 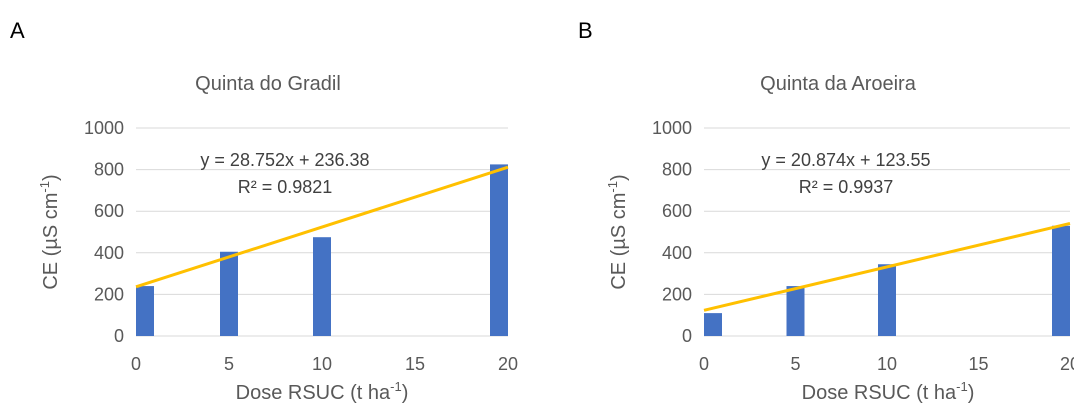 I want to click on trendline-equation: y = 20.874x + 123.55, so click(x=845, y=160).